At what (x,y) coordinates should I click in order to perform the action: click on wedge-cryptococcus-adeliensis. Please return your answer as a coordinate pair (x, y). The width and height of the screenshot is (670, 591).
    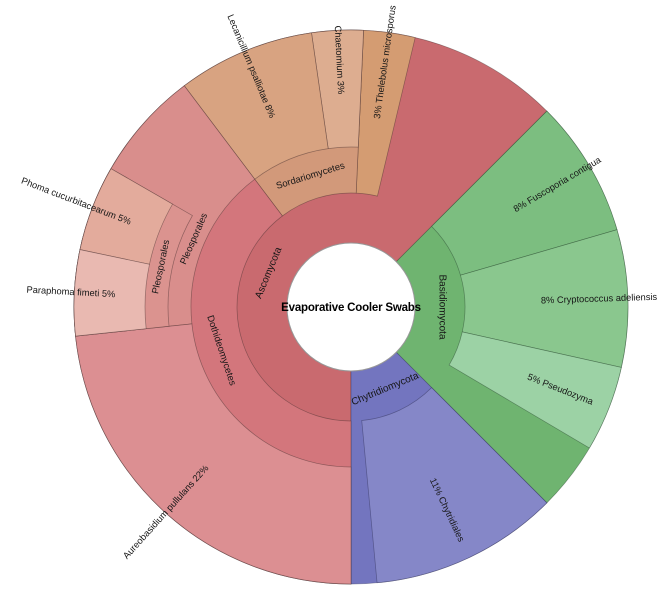
    Looking at the image, I should click on (544, 298).